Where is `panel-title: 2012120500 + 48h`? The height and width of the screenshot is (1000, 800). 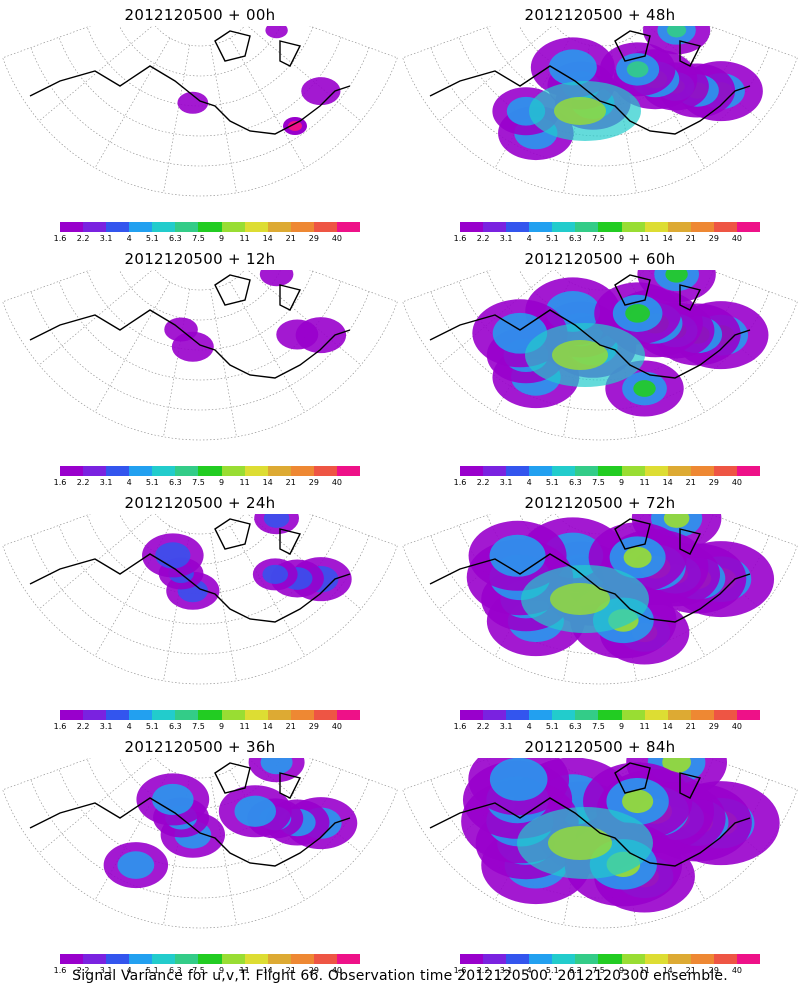
panel-title: 2012120500 + 48h is located at coordinates (600, 15).